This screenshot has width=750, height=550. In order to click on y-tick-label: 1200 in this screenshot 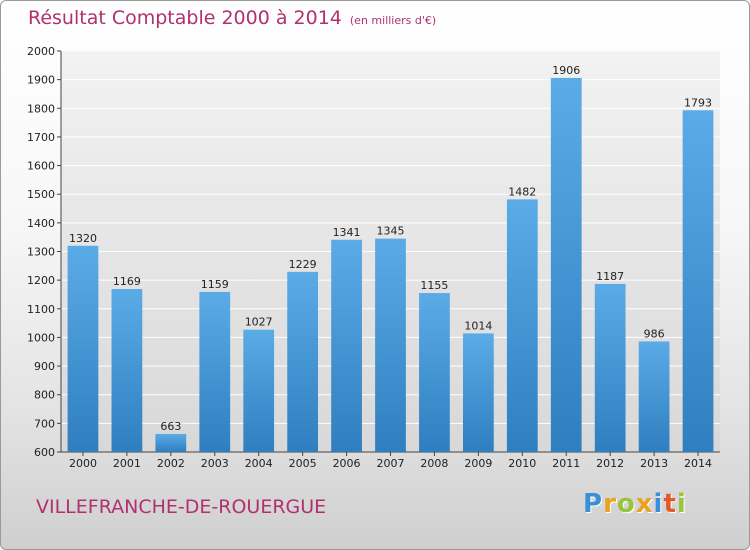, I will do `click(41, 280)`.